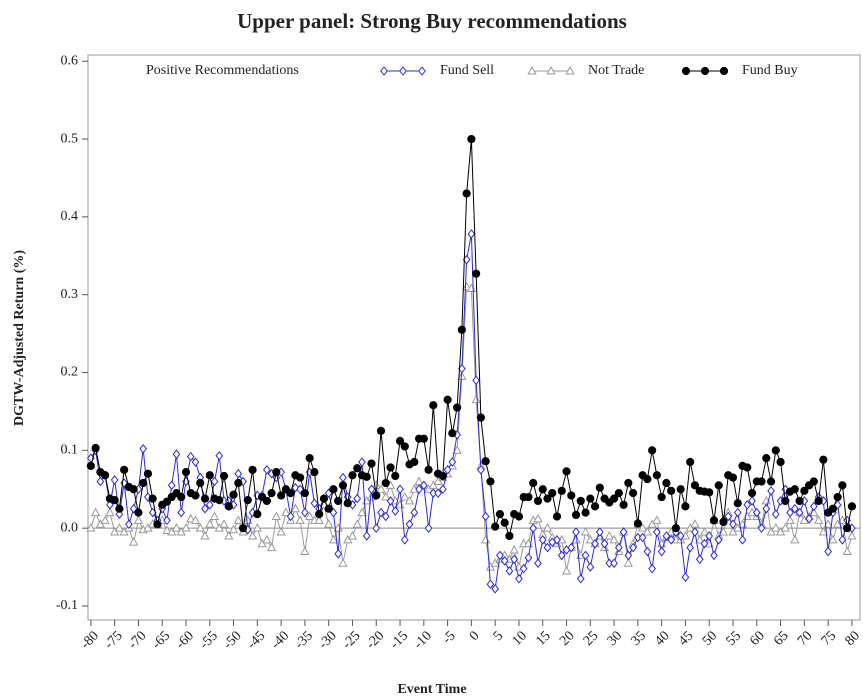  Describe the element at coordinates (114, 640) in the screenshot. I see `x-tick-label: -75` at that location.